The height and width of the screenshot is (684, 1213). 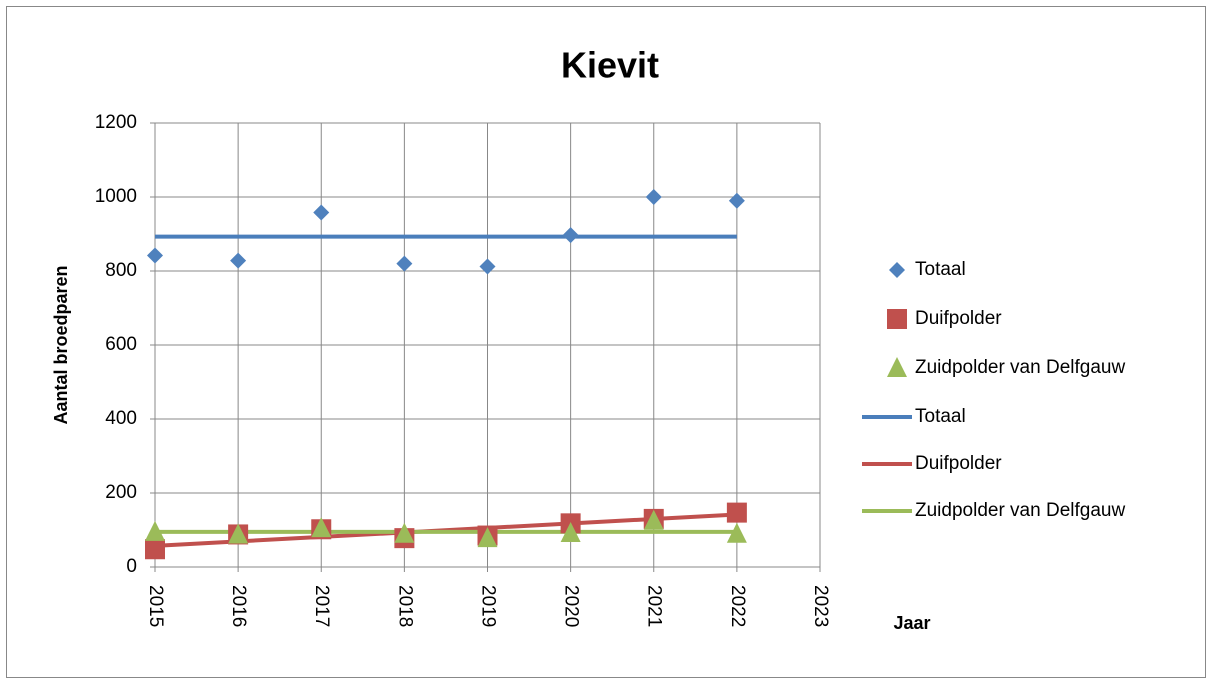 What do you see at coordinates (737, 606) in the screenshot?
I see `x-tick-label: 2022` at bounding box center [737, 606].